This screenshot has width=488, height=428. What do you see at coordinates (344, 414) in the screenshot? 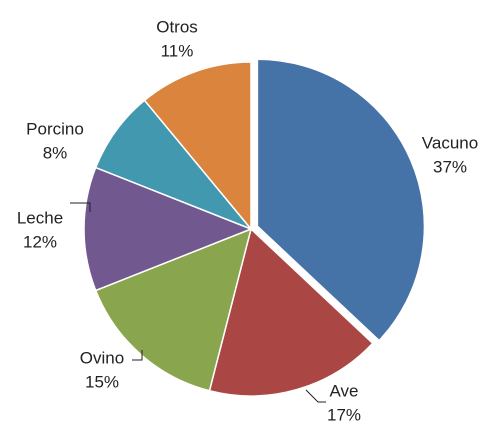
I see `slice-value: 17%` at bounding box center [344, 414].